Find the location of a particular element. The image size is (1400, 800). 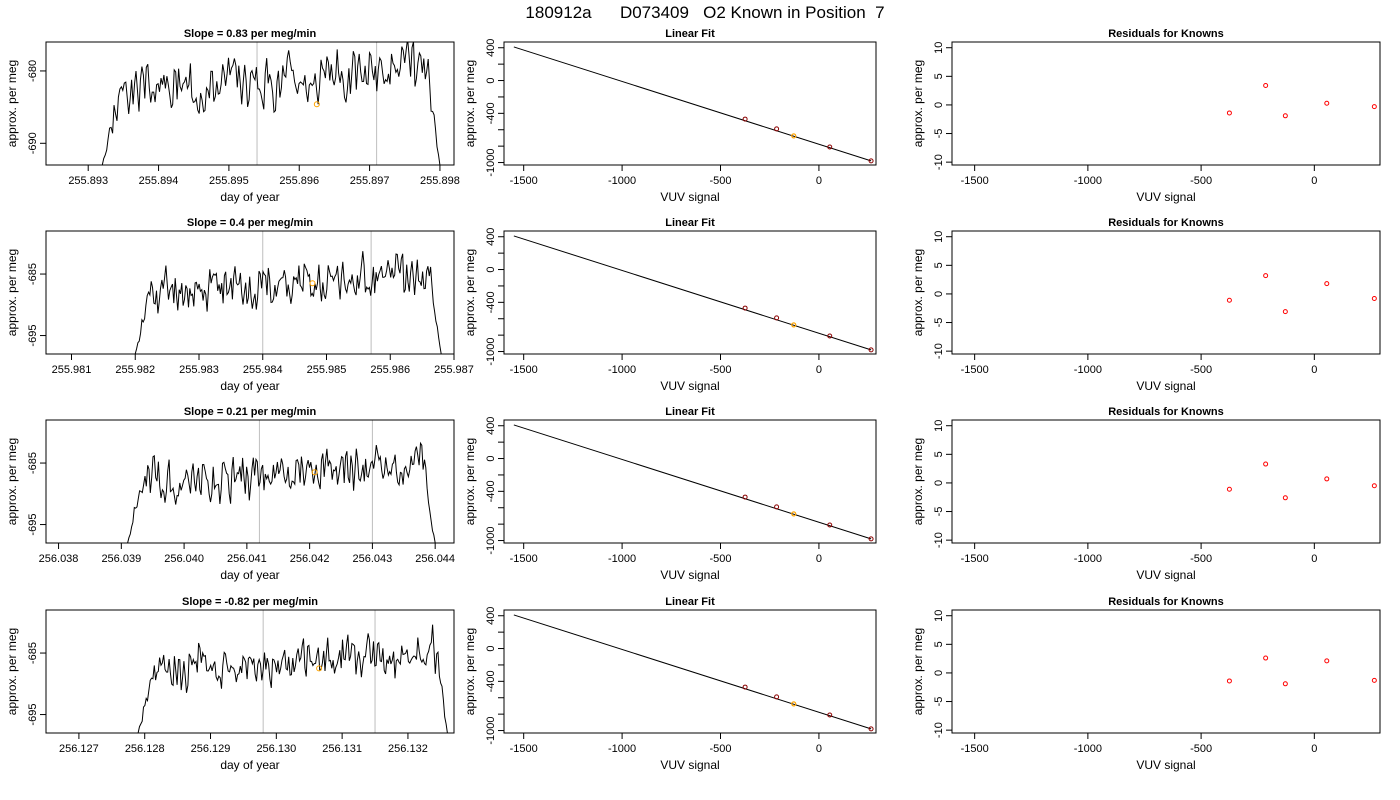

y-tick-label: -685 is located at coordinates (33, 653).